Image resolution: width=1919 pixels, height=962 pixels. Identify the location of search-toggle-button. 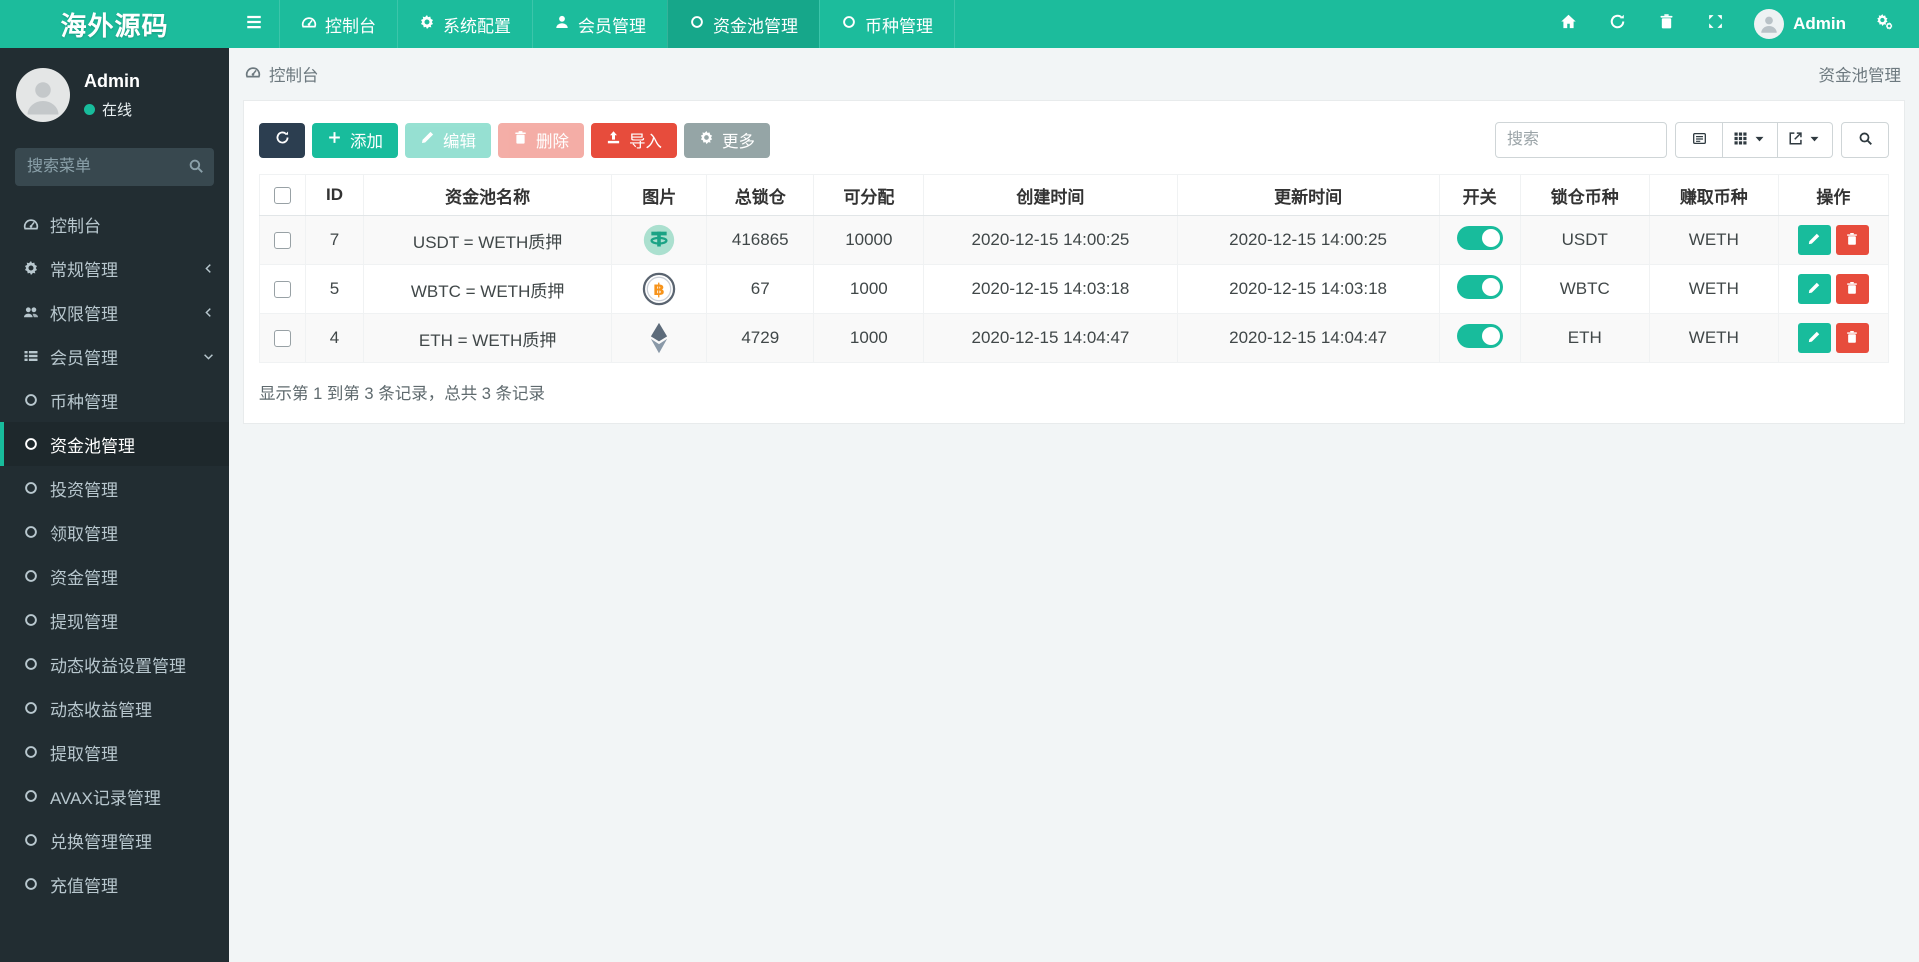
(1865, 140).